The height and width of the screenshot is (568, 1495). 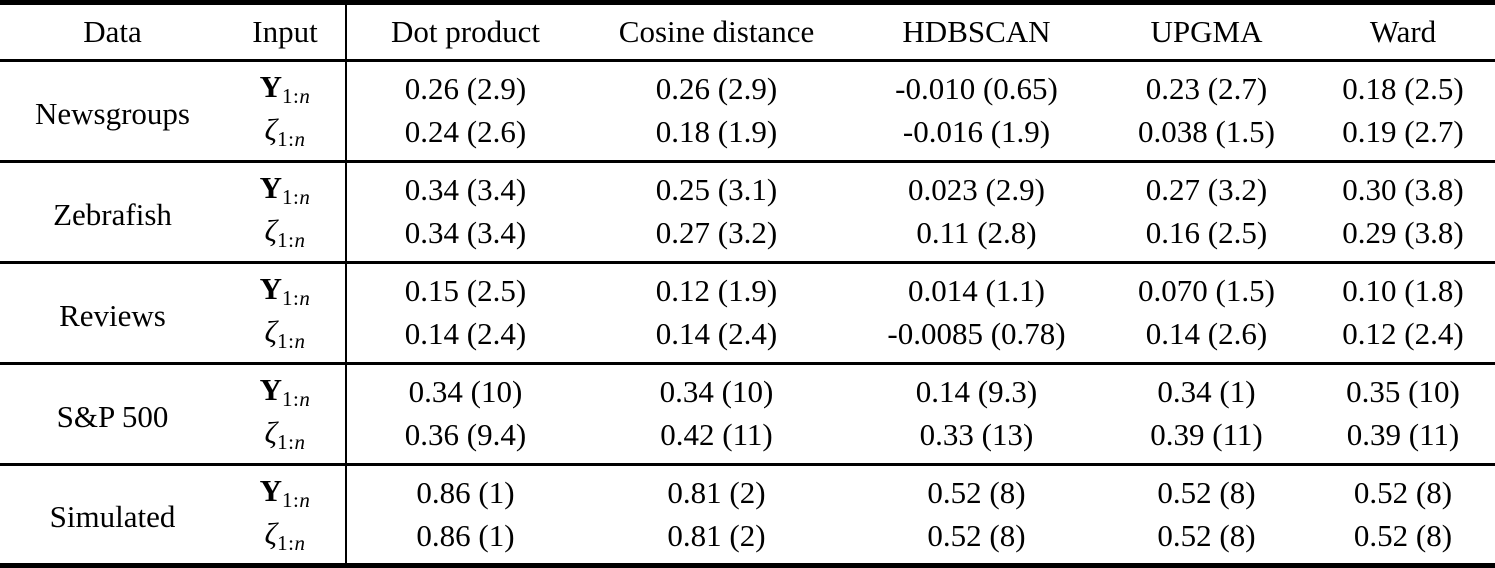 What do you see at coordinates (112, 515) in the screenshot?
I see `dataset-label: Simulated` at bounding box center [112, 515].